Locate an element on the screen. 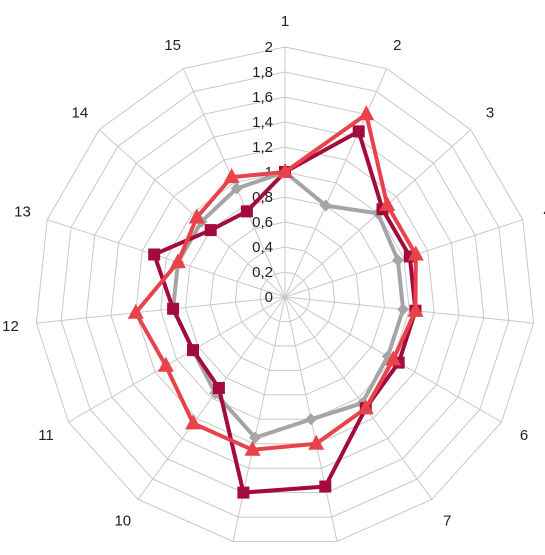 This screenshot has width=545, height=555. radial-tick-label: 2 is located at coordinates (269, 47).